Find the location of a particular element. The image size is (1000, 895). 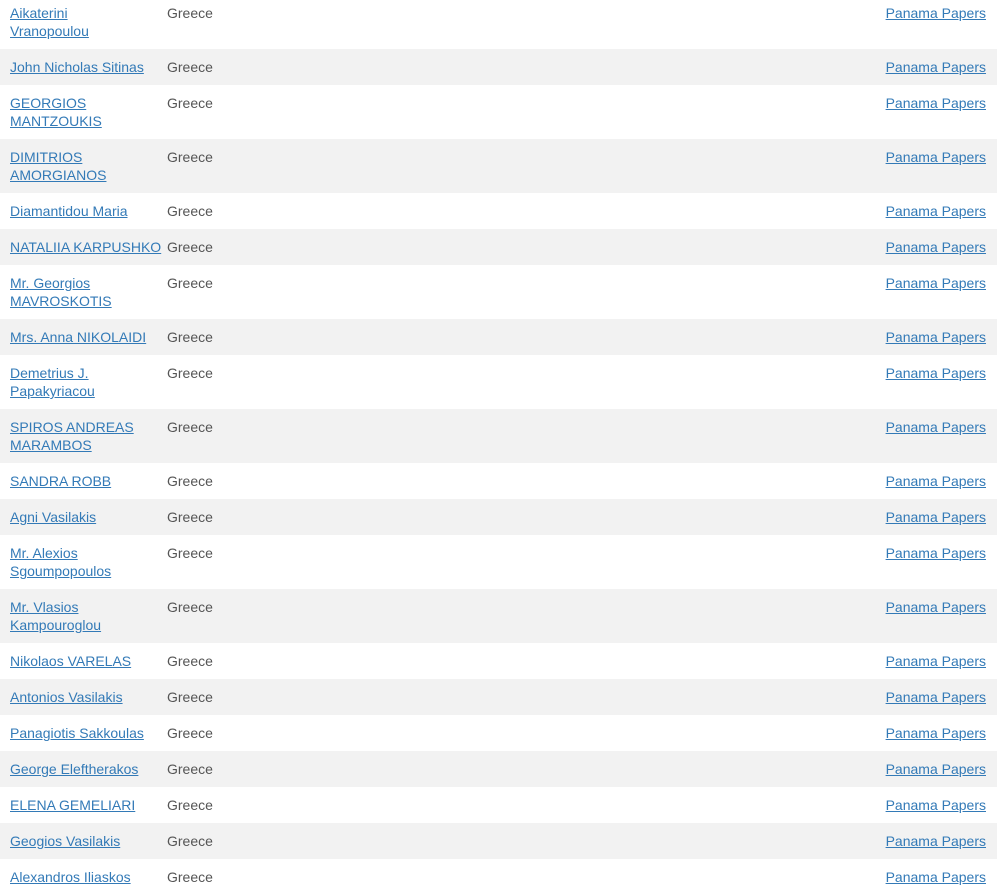

officer-name-link: John Nicholas Sitinas is located at coordinates (77, 67).